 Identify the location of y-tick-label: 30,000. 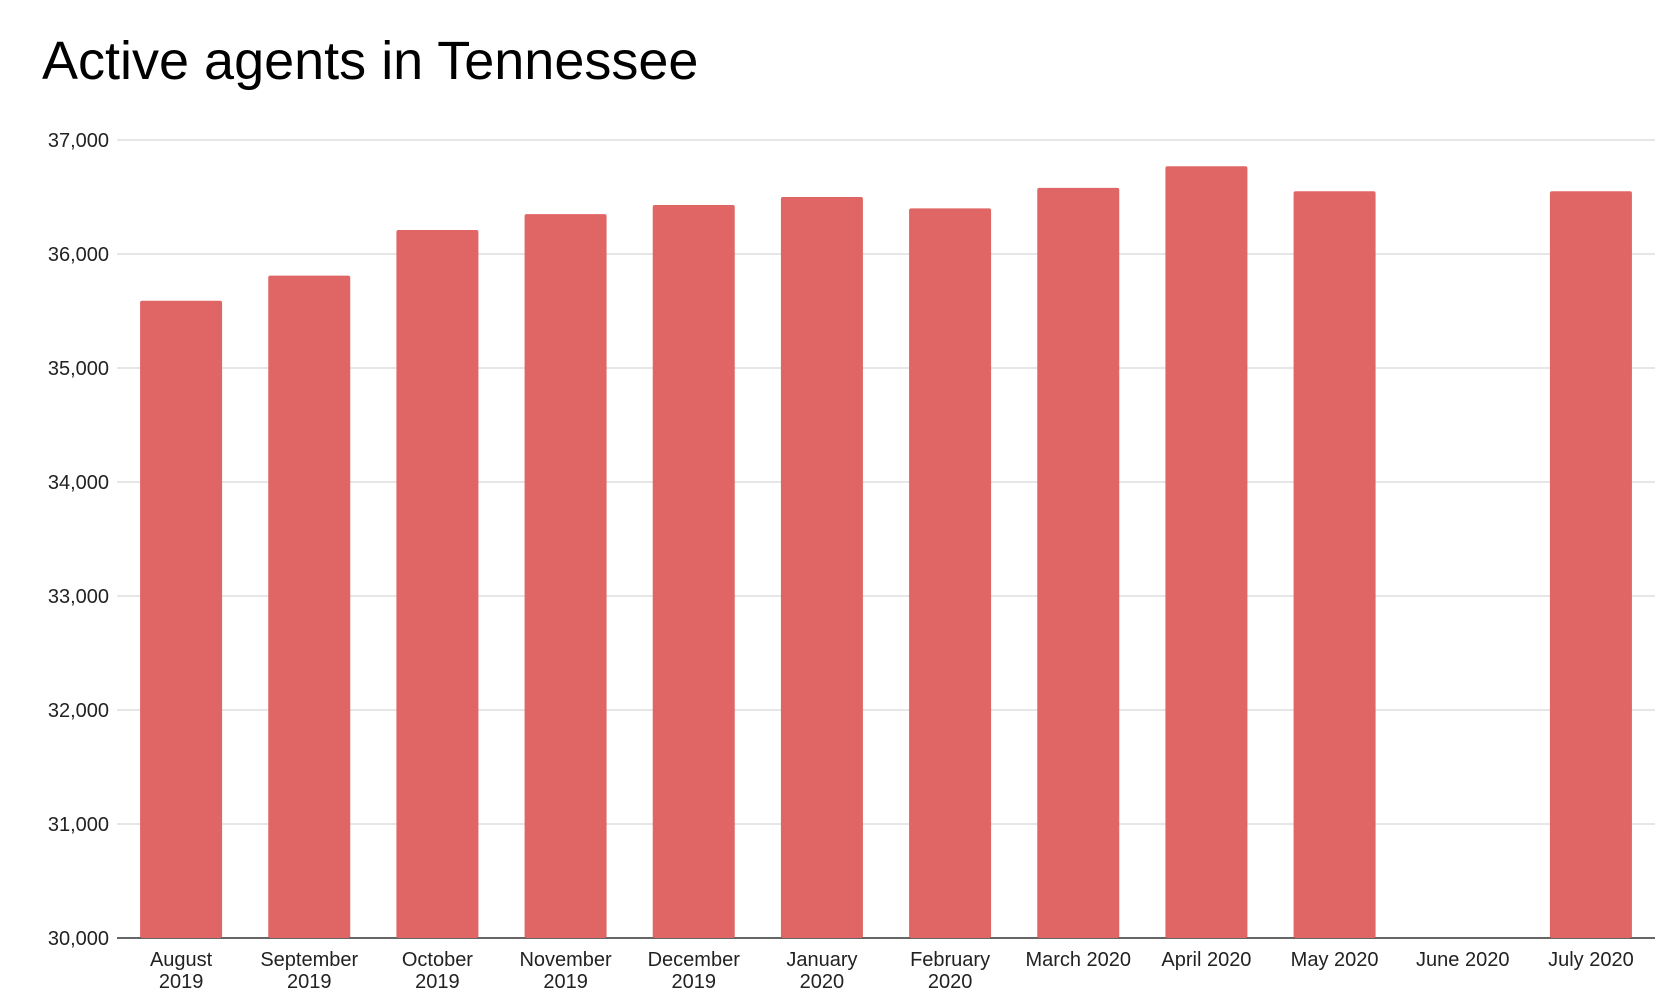
(78, 939).